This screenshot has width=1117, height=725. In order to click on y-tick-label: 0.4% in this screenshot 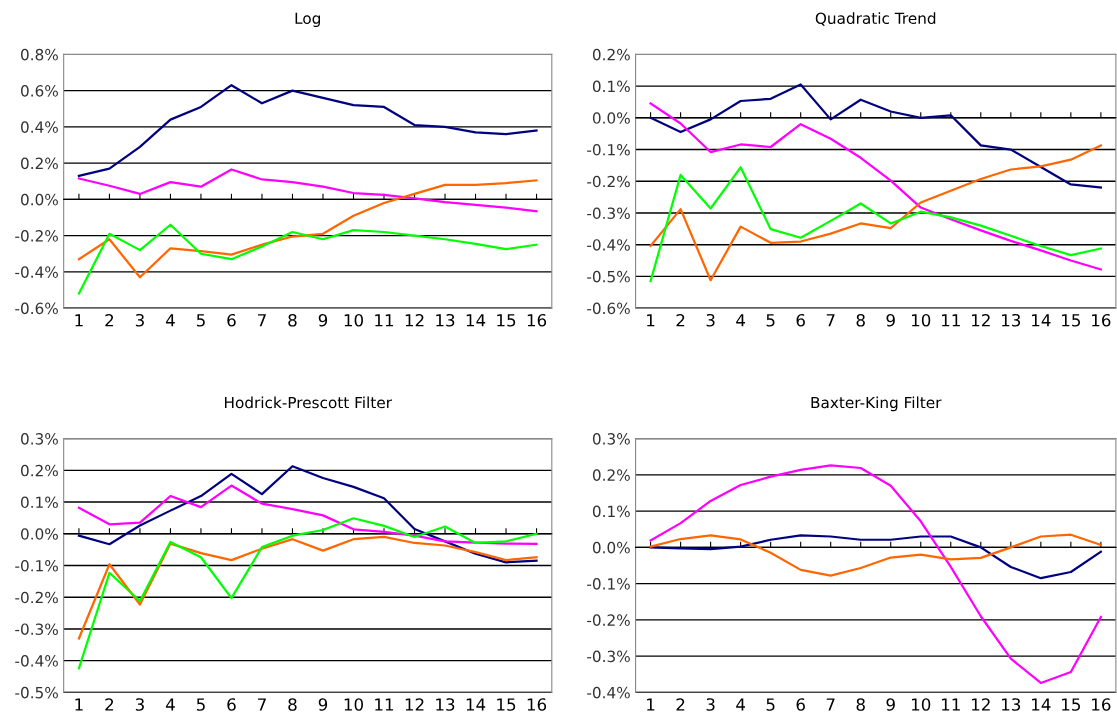, I will do `click(39, 127)`.